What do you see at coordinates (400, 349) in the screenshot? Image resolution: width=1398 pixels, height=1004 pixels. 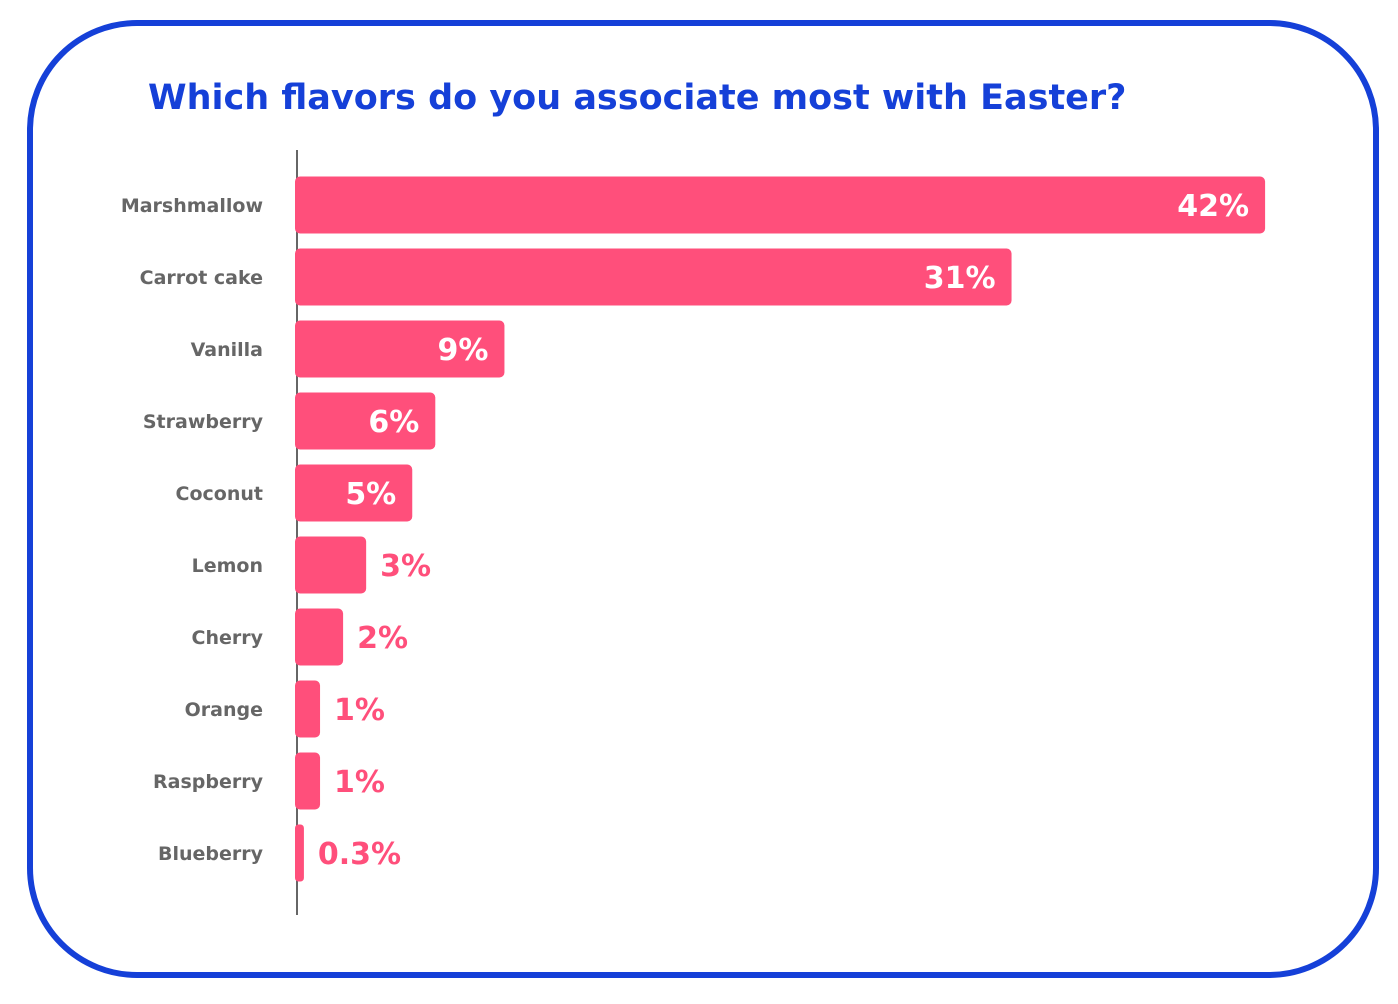 I see `bar-vanilla` at bounding box center [400, 349].